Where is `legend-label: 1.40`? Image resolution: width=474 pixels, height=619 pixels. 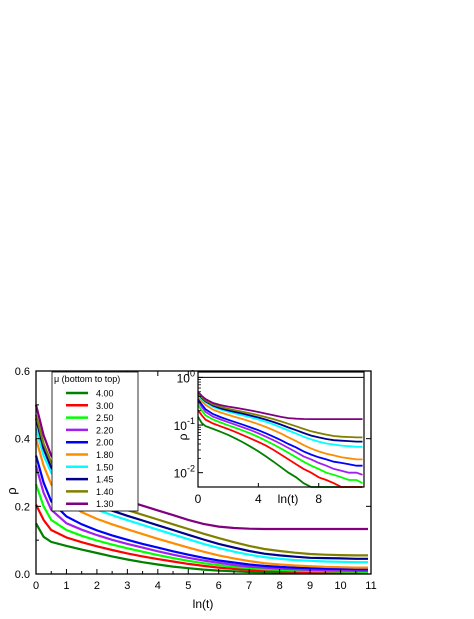
legend-label: 1.40 is located at coordinates (105, 492).